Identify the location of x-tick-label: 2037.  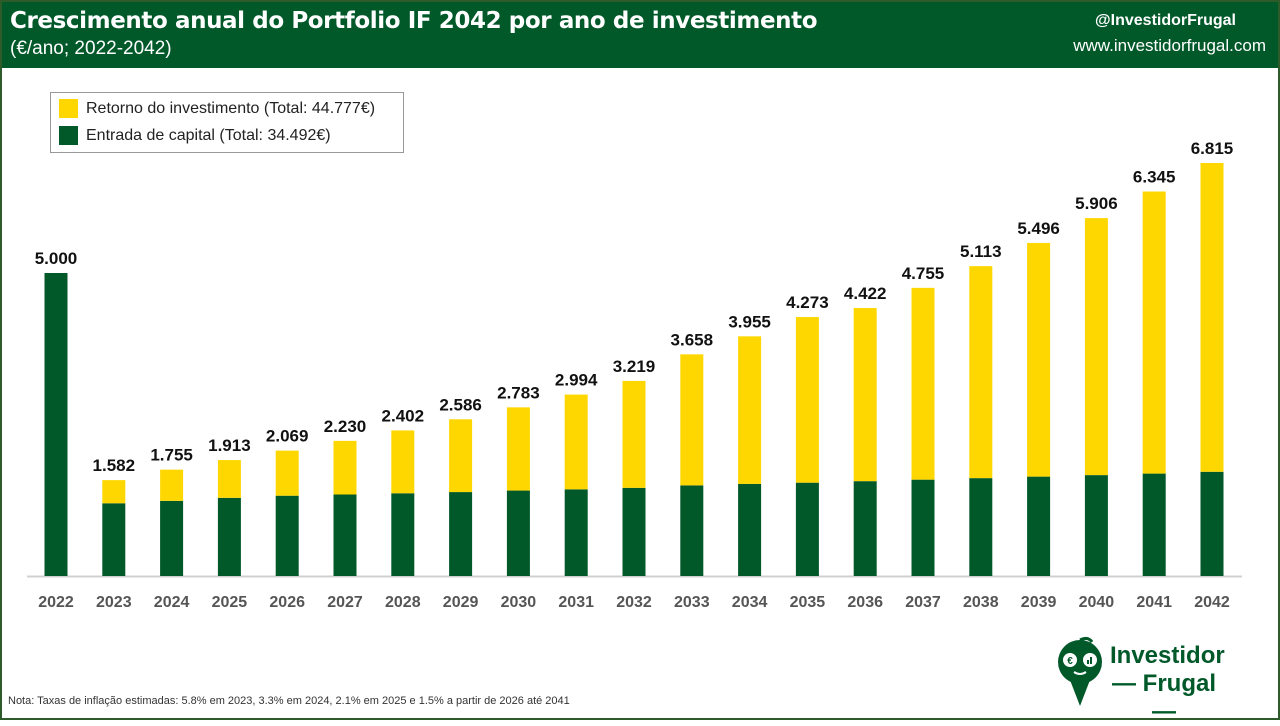
(923, 602).